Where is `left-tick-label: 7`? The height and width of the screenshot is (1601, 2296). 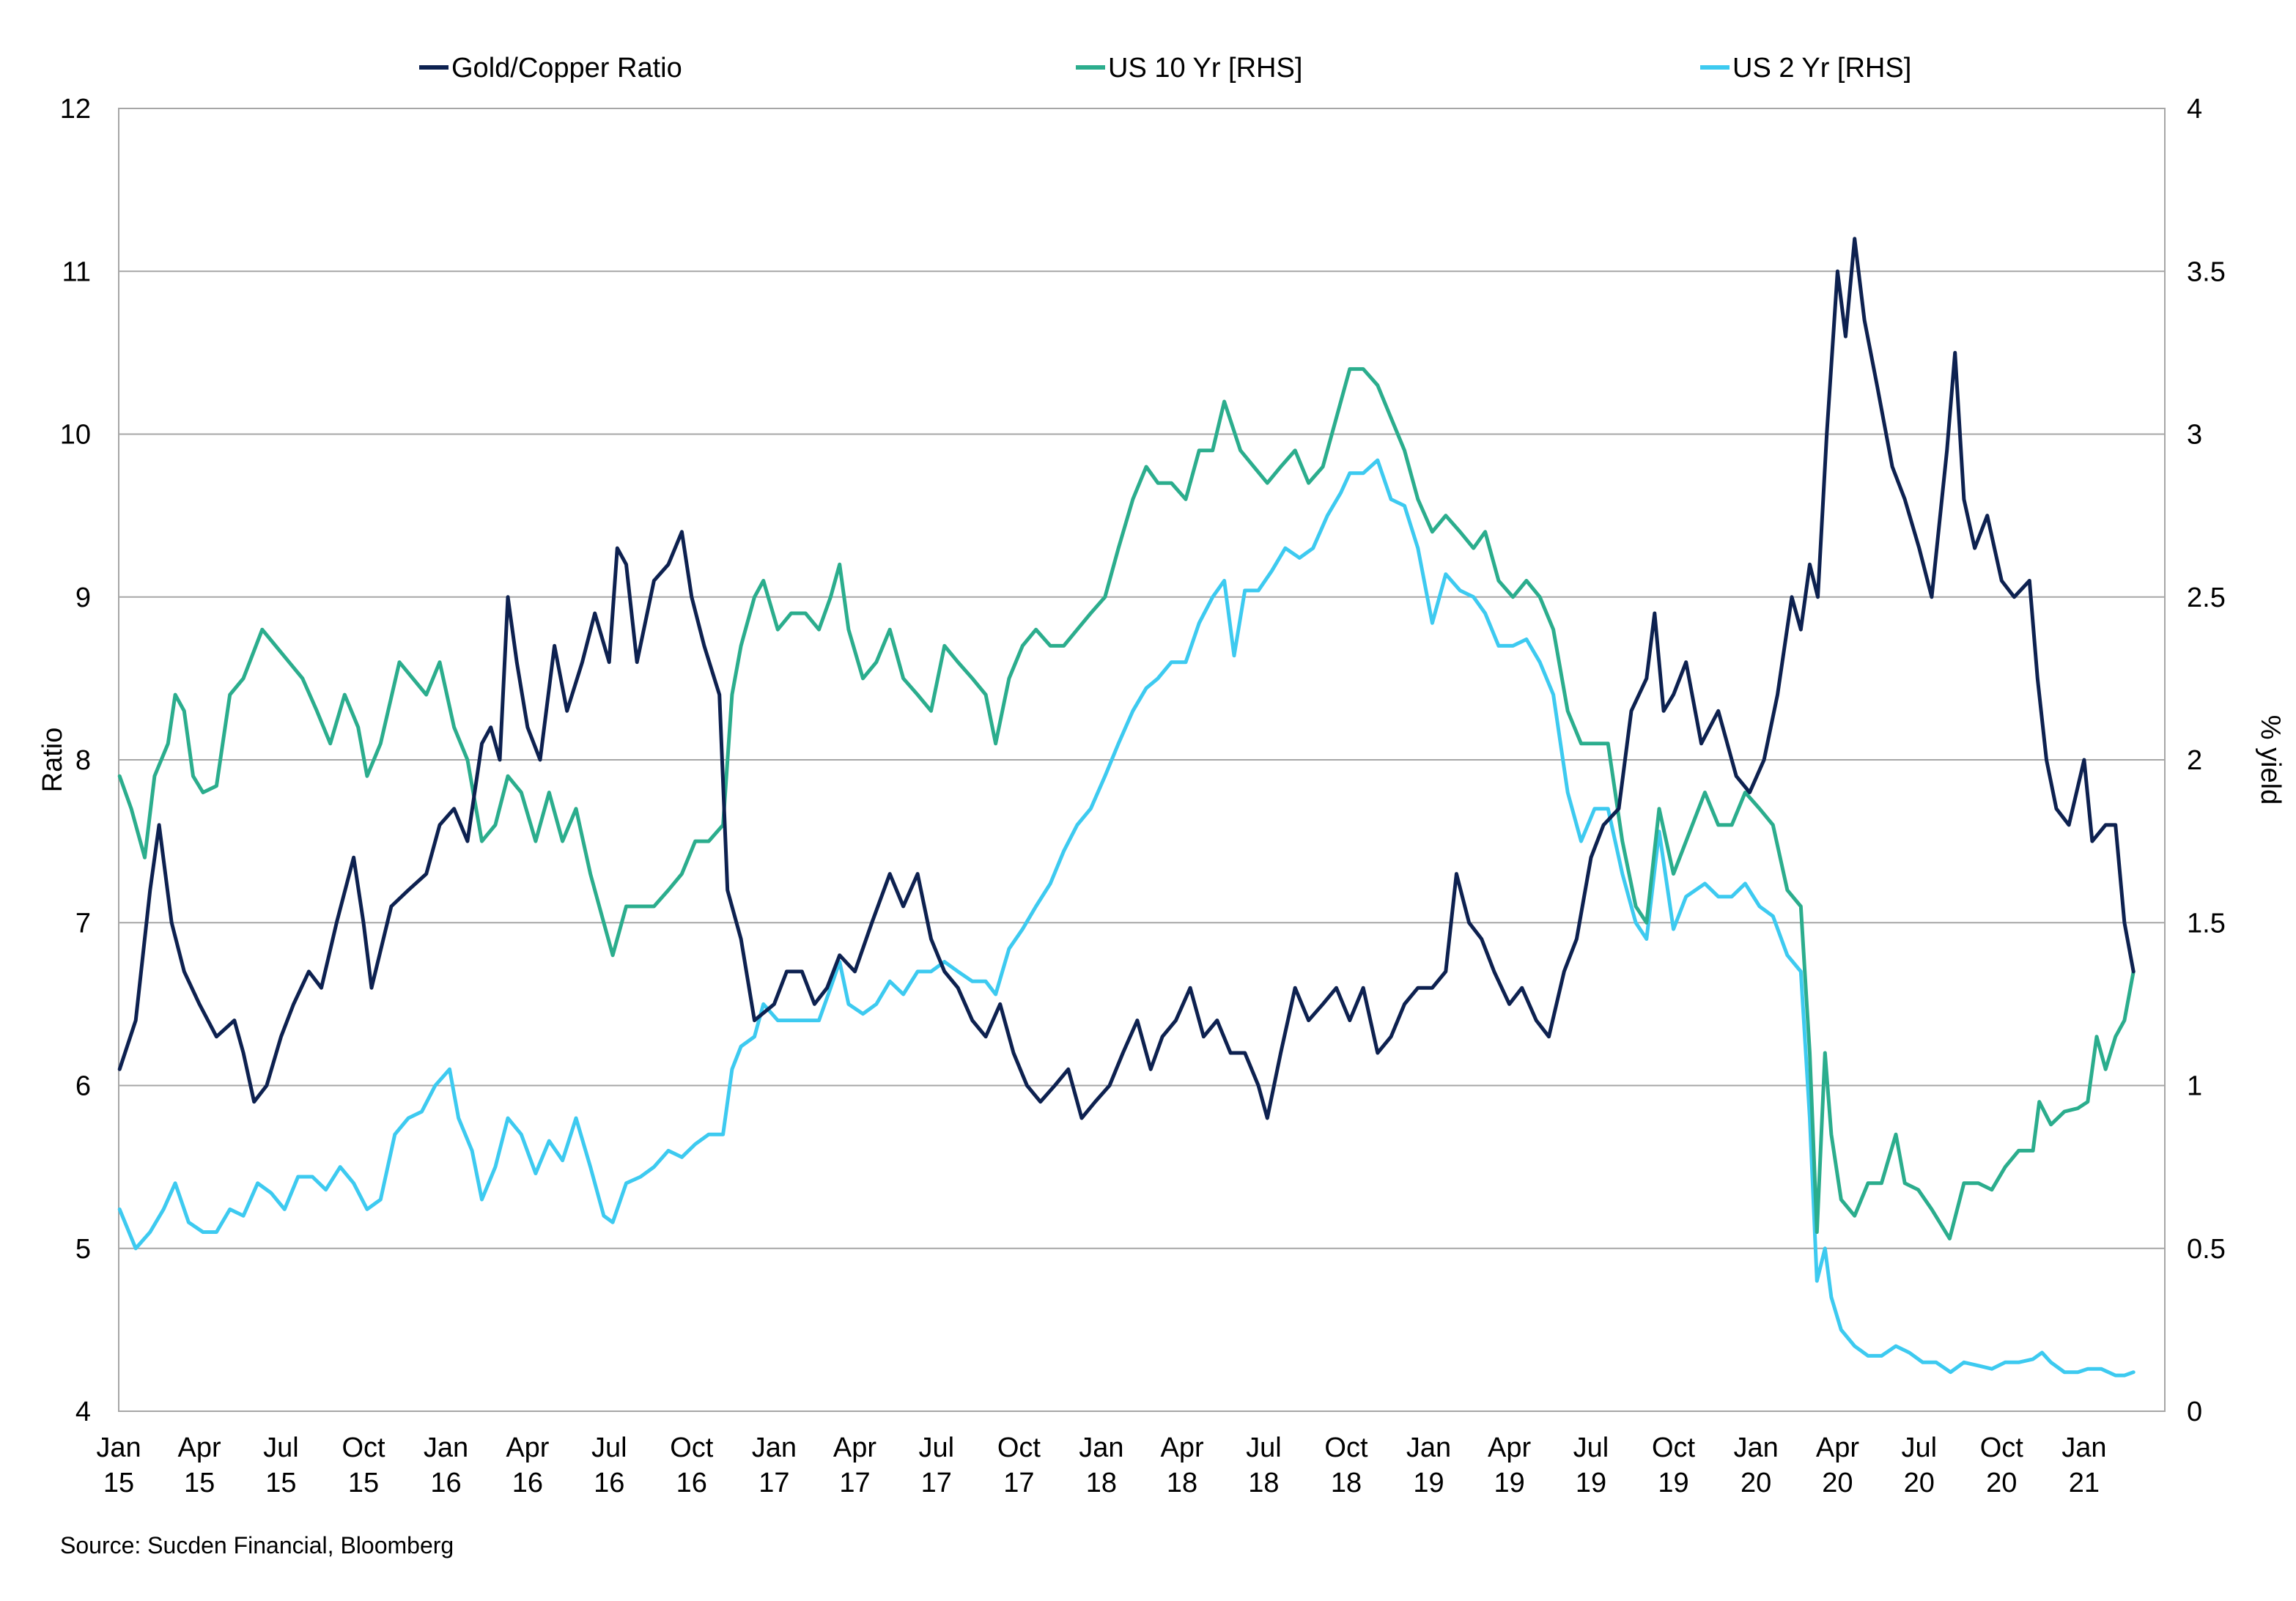 left-tick-label: 7 is located at coordinates (83, 923).